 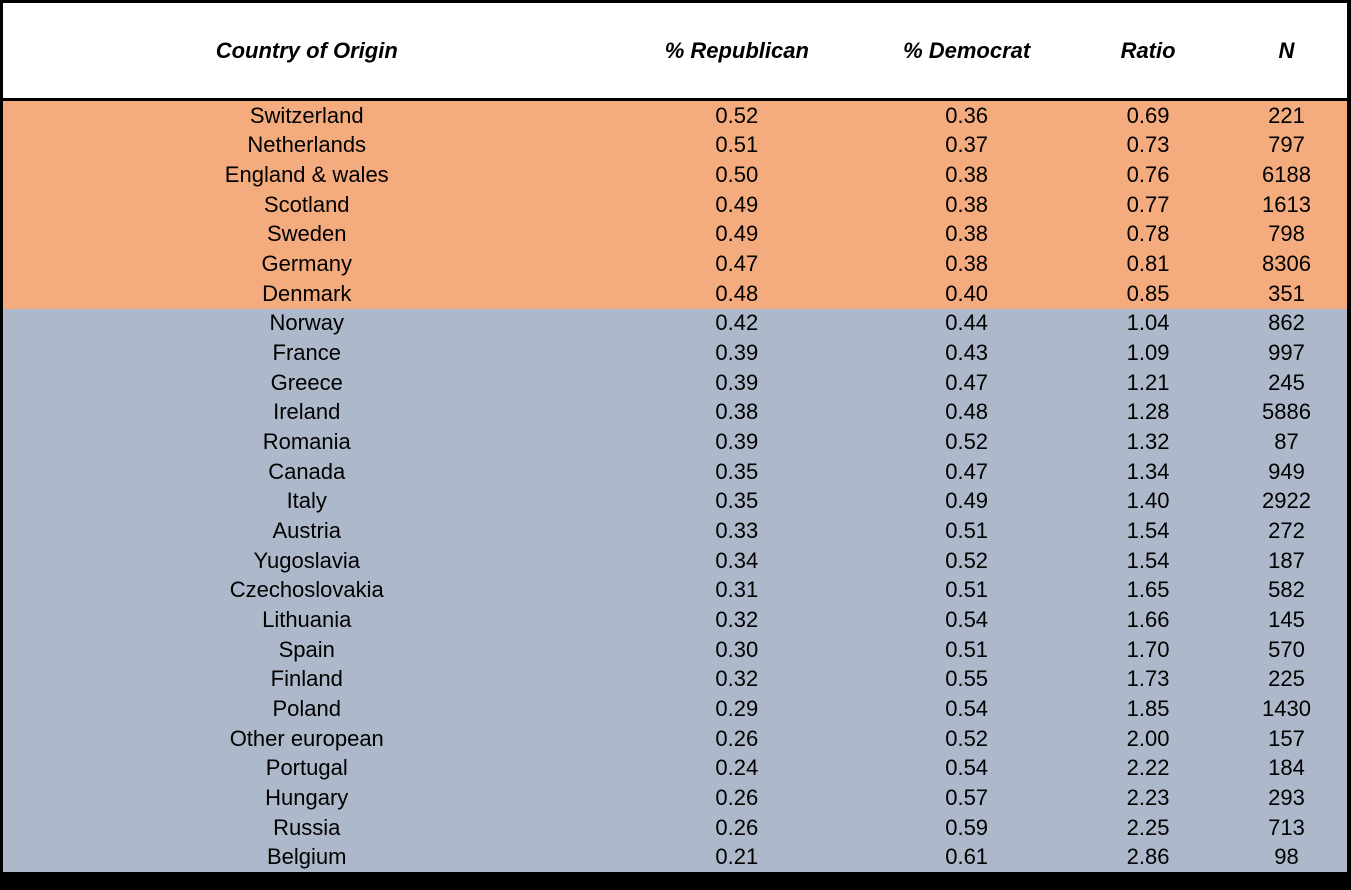 I want to click on cell-country: Ireland, so click(x=307, y=412).